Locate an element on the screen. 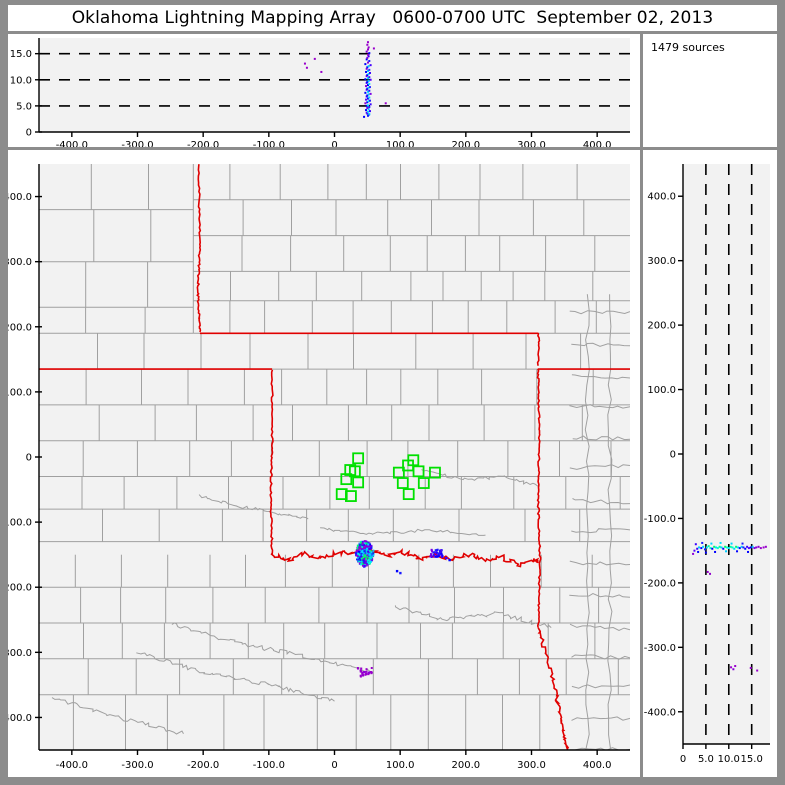 This screenshot has width=785, height=785. y-tick-label: 300.0 is located at coordinates (661, 261).